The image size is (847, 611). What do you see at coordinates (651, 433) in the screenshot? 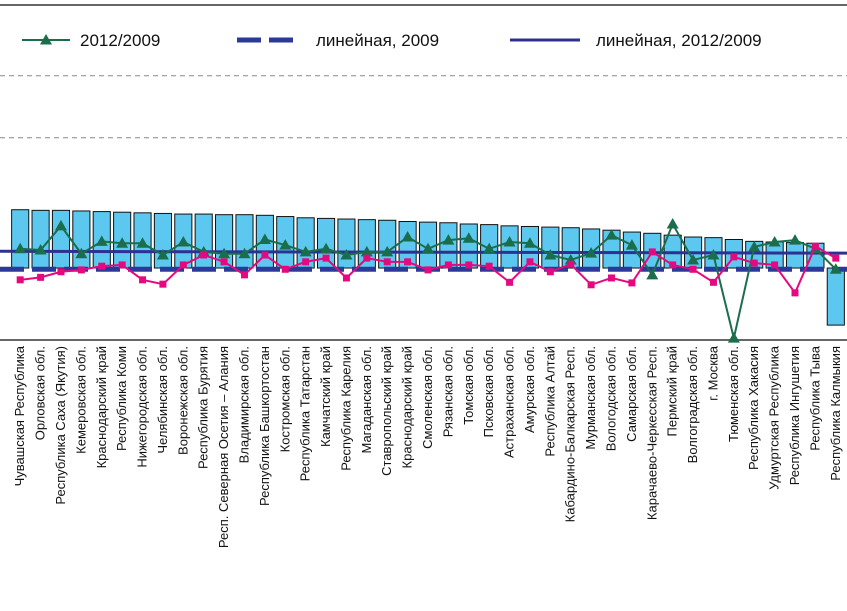
I see `x-tick-label: Карачаево-Черкесская Респ.` at bounding box center [651, 433].